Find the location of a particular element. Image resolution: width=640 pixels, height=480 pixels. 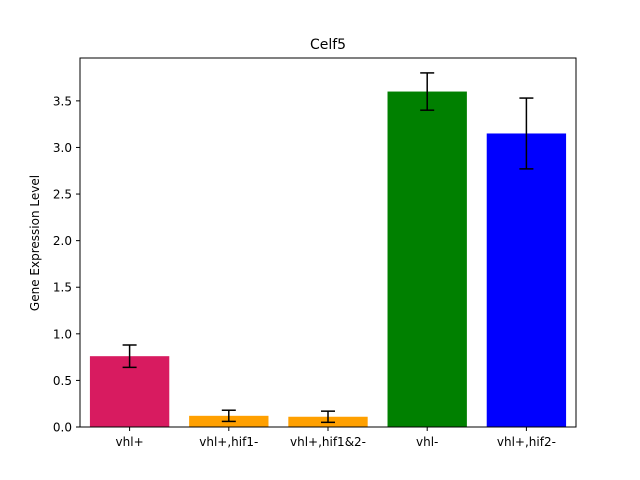

y-tick-label-5: 2.5 is located at coordinates (62, 195).